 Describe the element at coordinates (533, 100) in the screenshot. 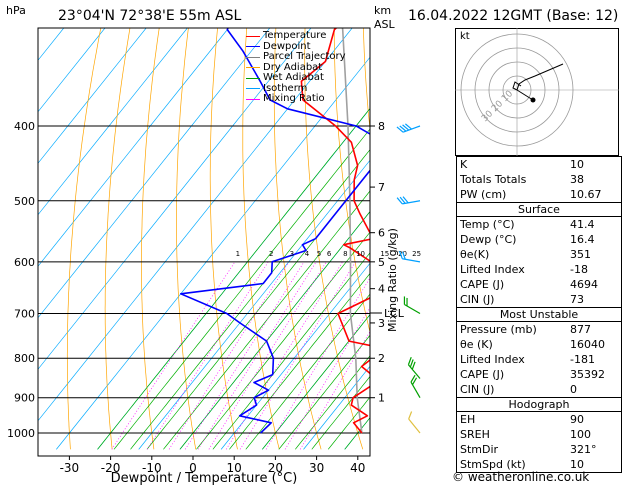

I see `hodograph-storm-marker` at that location.